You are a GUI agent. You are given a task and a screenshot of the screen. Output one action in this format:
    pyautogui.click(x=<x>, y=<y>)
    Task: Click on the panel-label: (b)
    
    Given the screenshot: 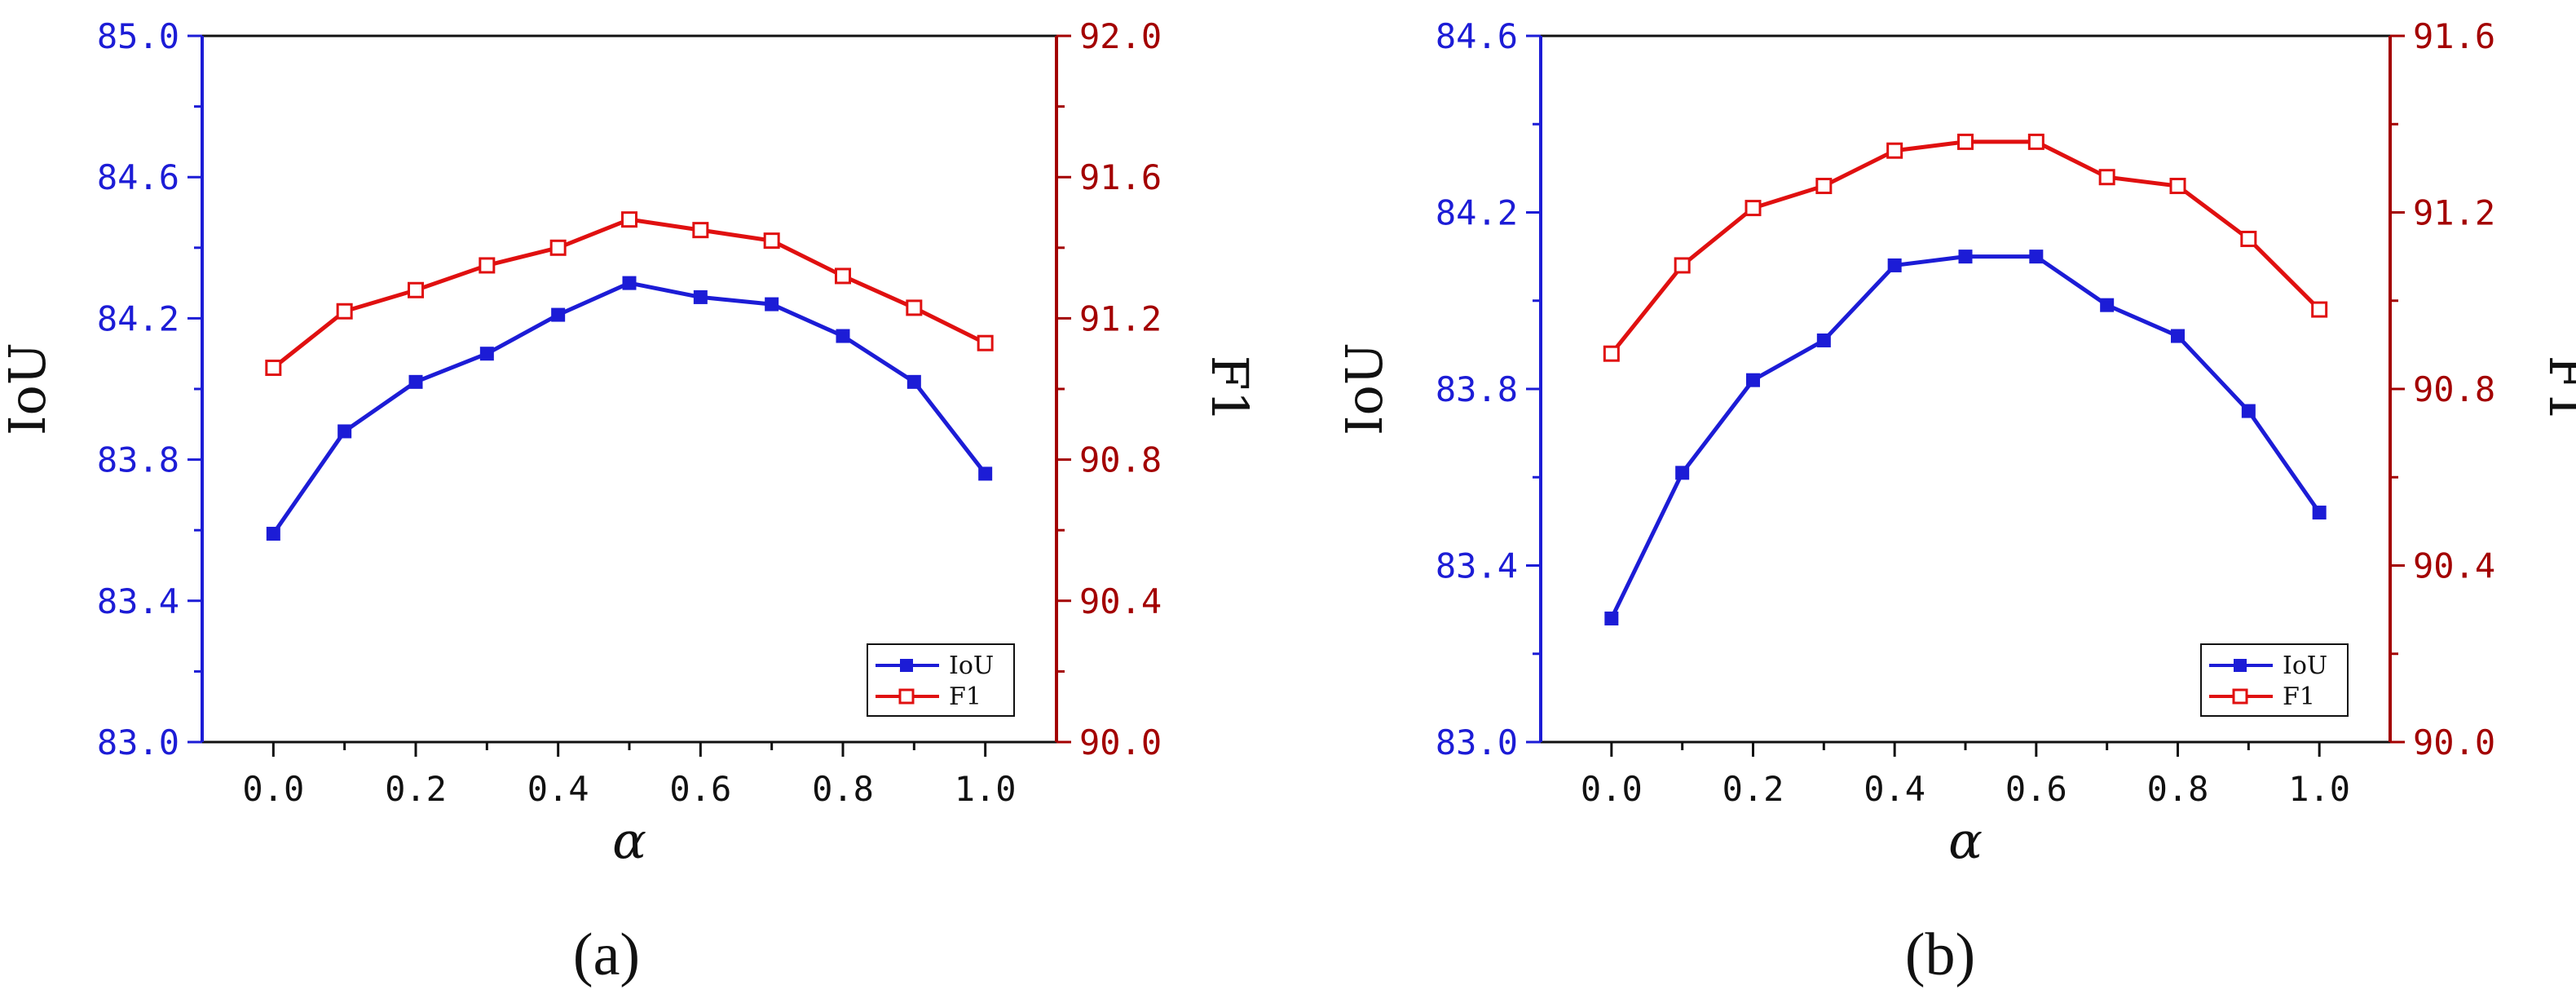 What is the action you would take?
    pyautogui.click(x=1940, y=955)
    